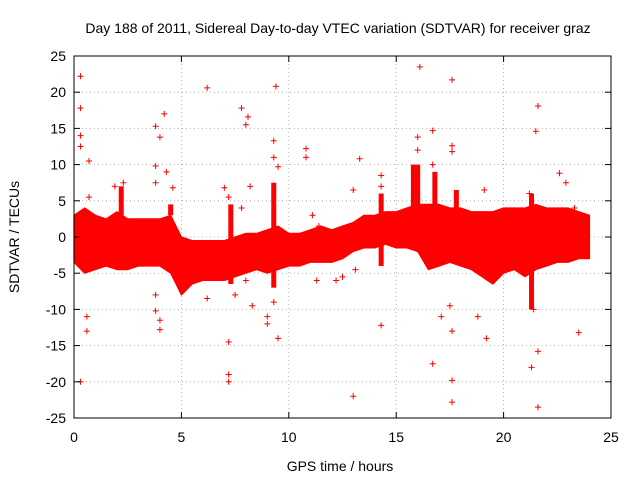  What do you see at coordinates (396, 437) in the screenshot?
I see `x-tick-label: 15` at bounding box center [396, 437].